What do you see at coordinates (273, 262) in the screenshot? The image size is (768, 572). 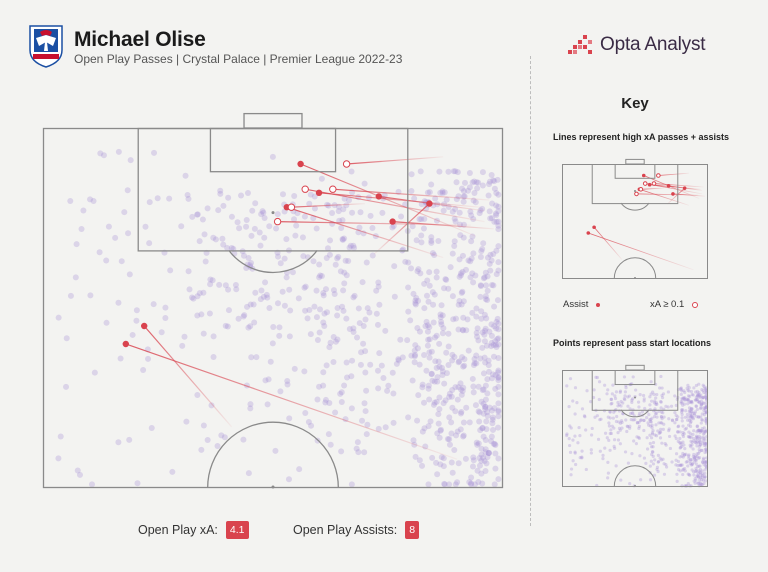 I see `penalty-arc` at bounding box center [273, 262].